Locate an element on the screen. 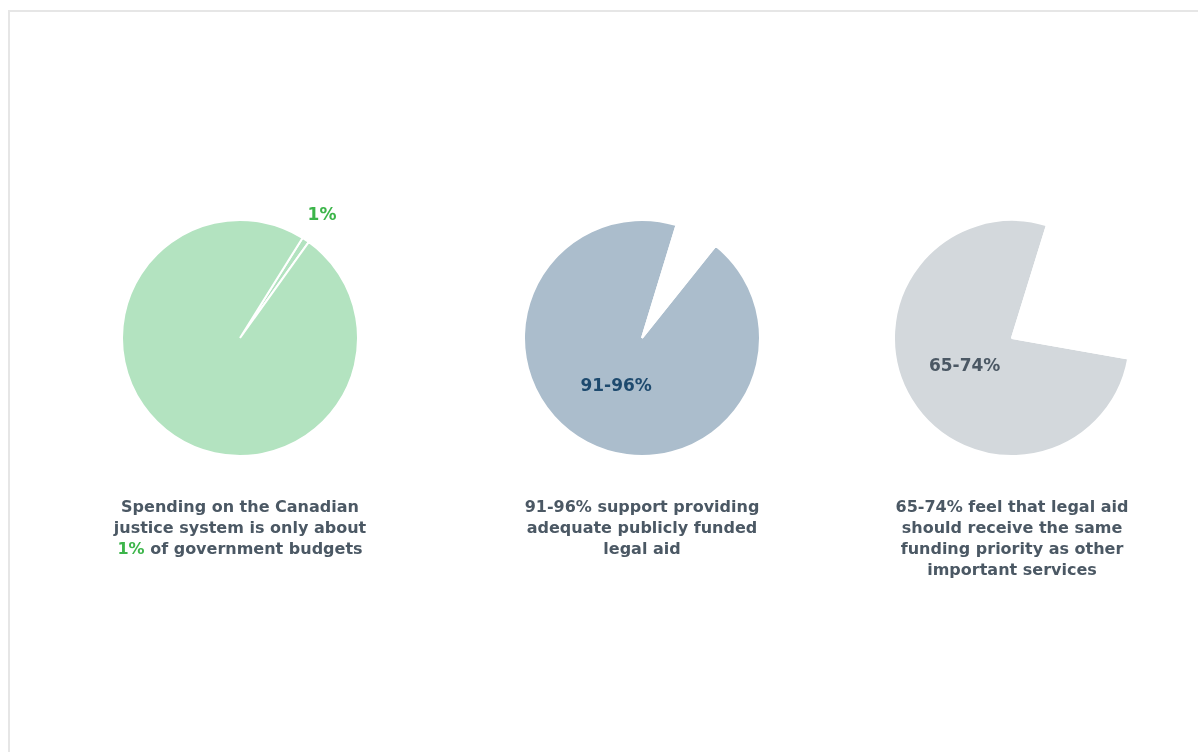  text: 65-74% is located at coordinates (964, 365).